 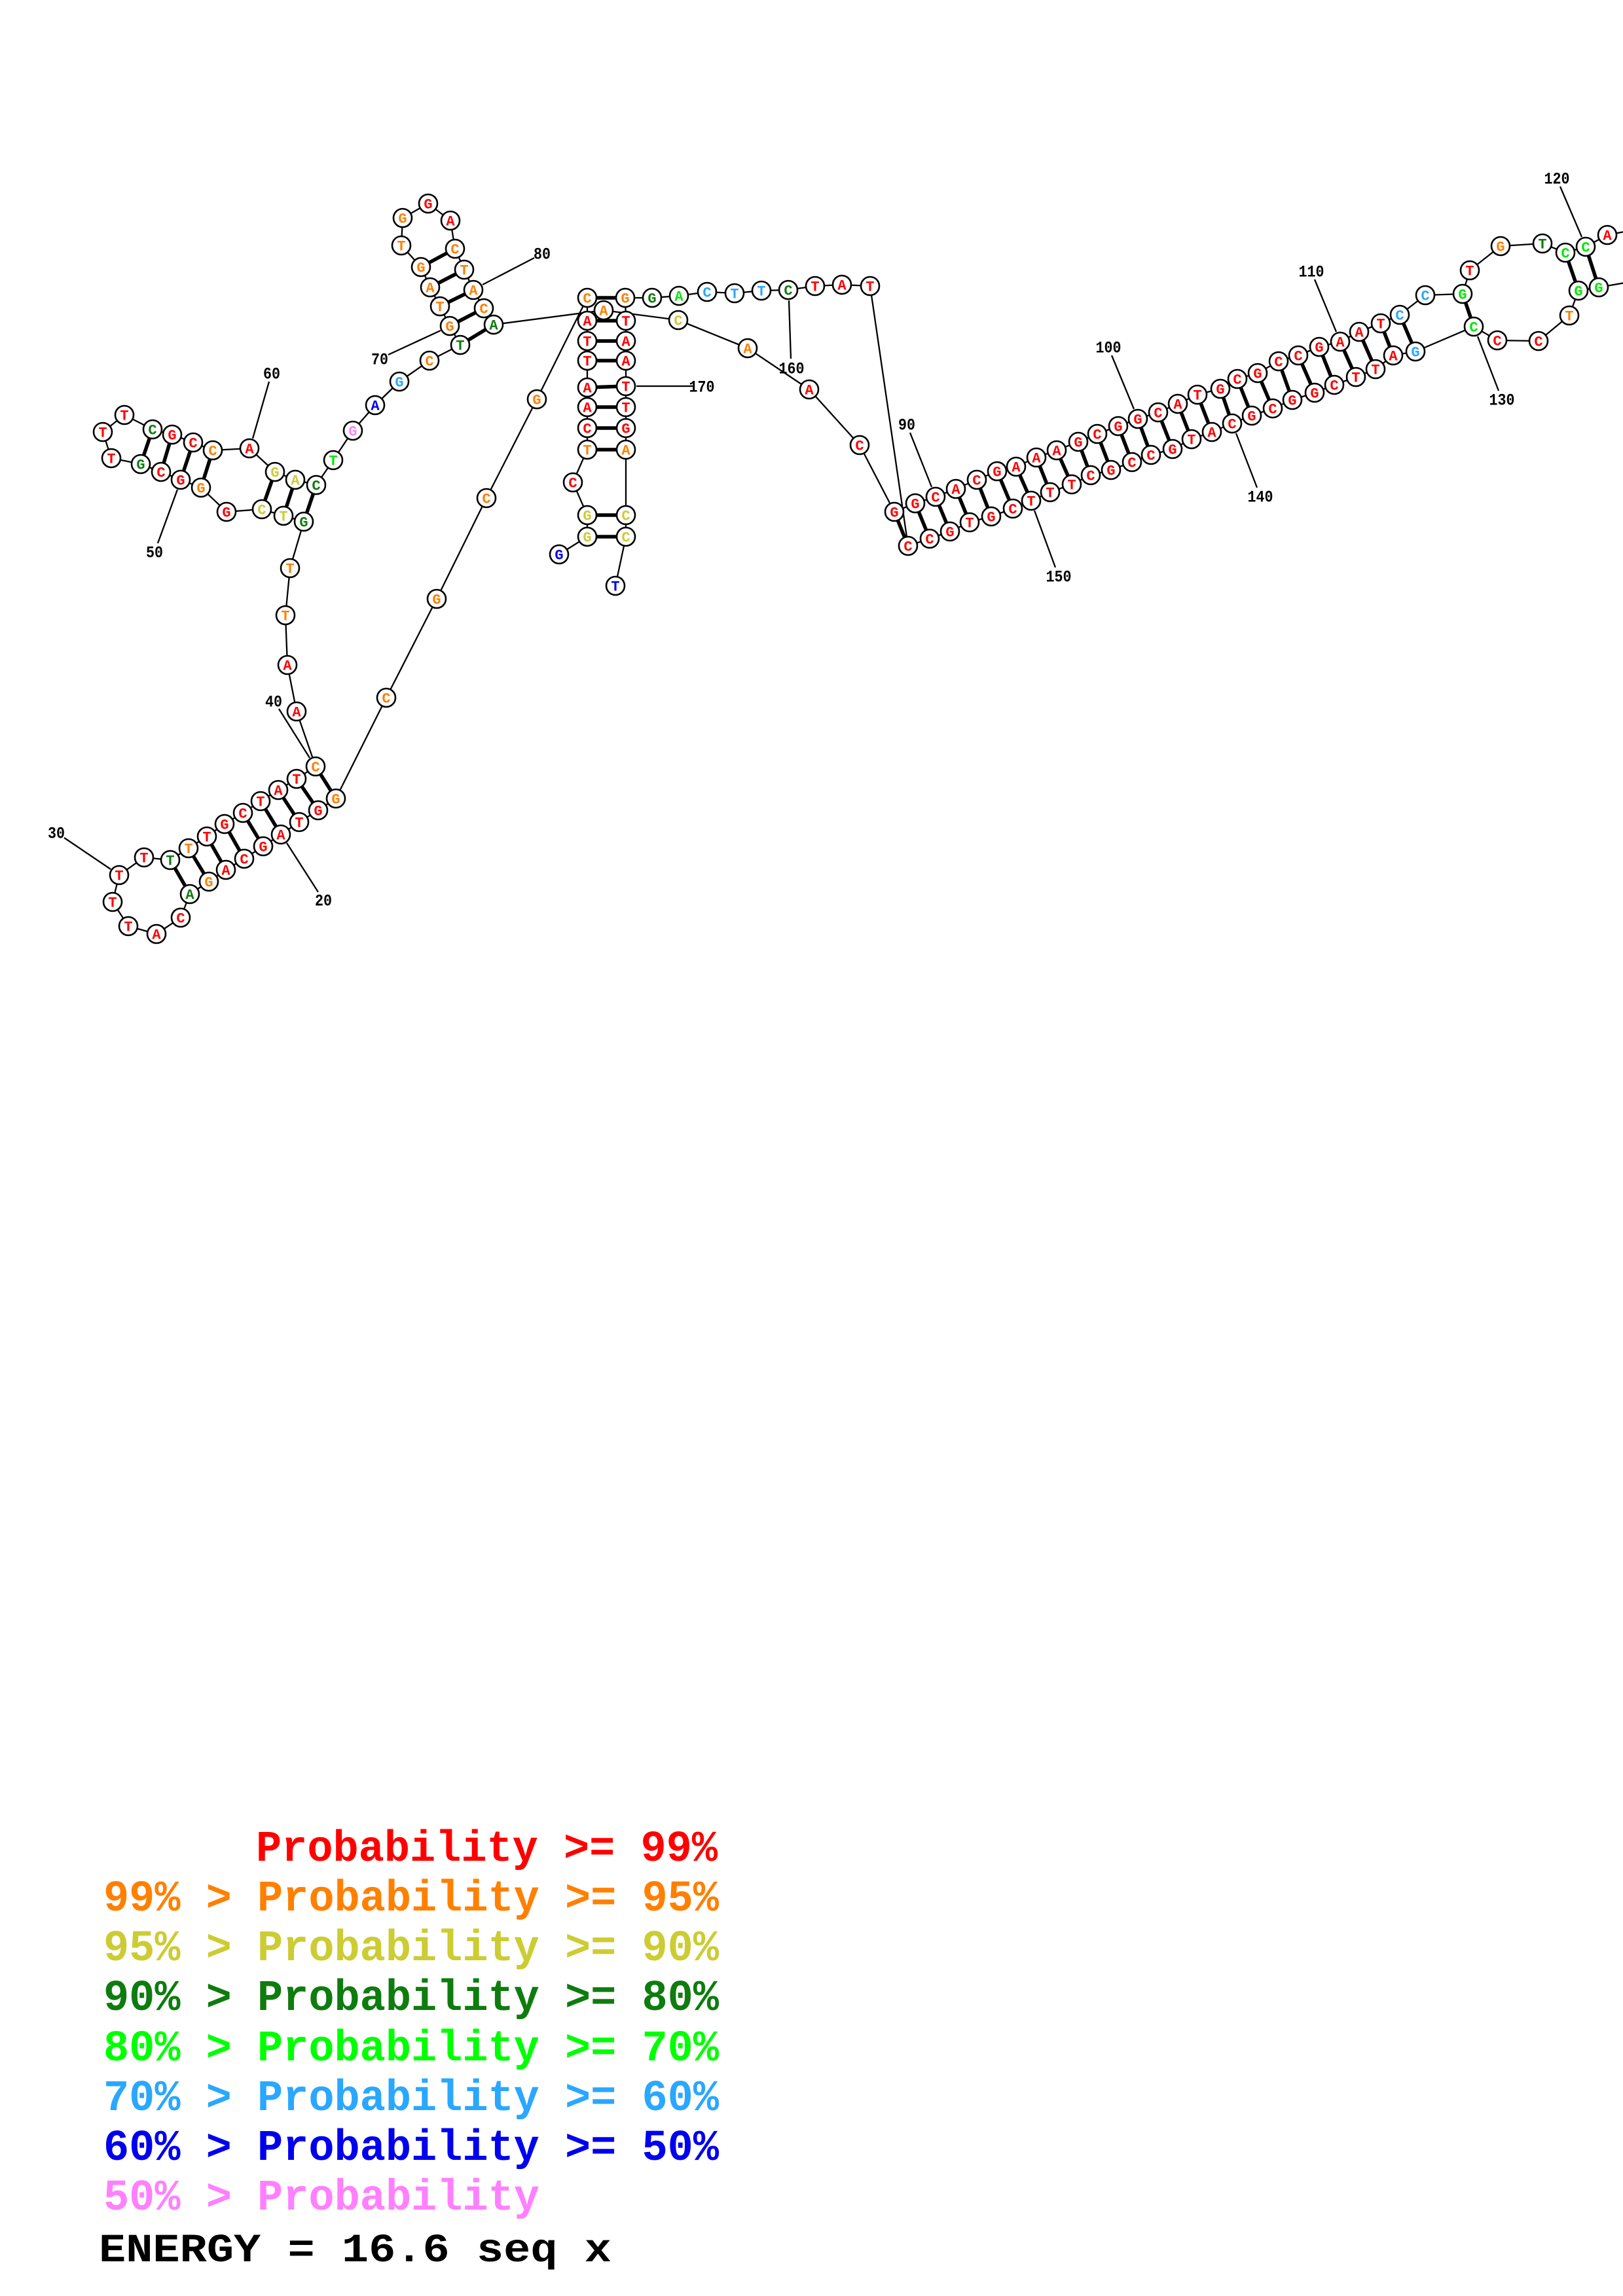 What do you see at coordinates (271, 374) in the screenshot?
I see `svg-text: 60` at bounding box center [271, 374].